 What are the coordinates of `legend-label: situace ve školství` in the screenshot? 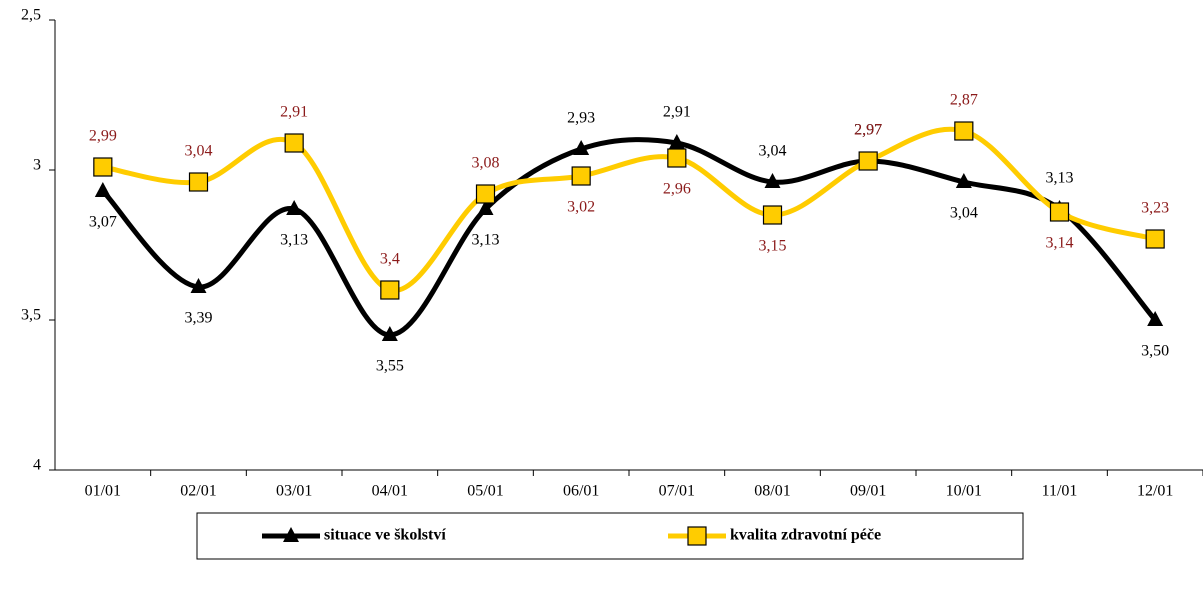 It's located at (385, 535).